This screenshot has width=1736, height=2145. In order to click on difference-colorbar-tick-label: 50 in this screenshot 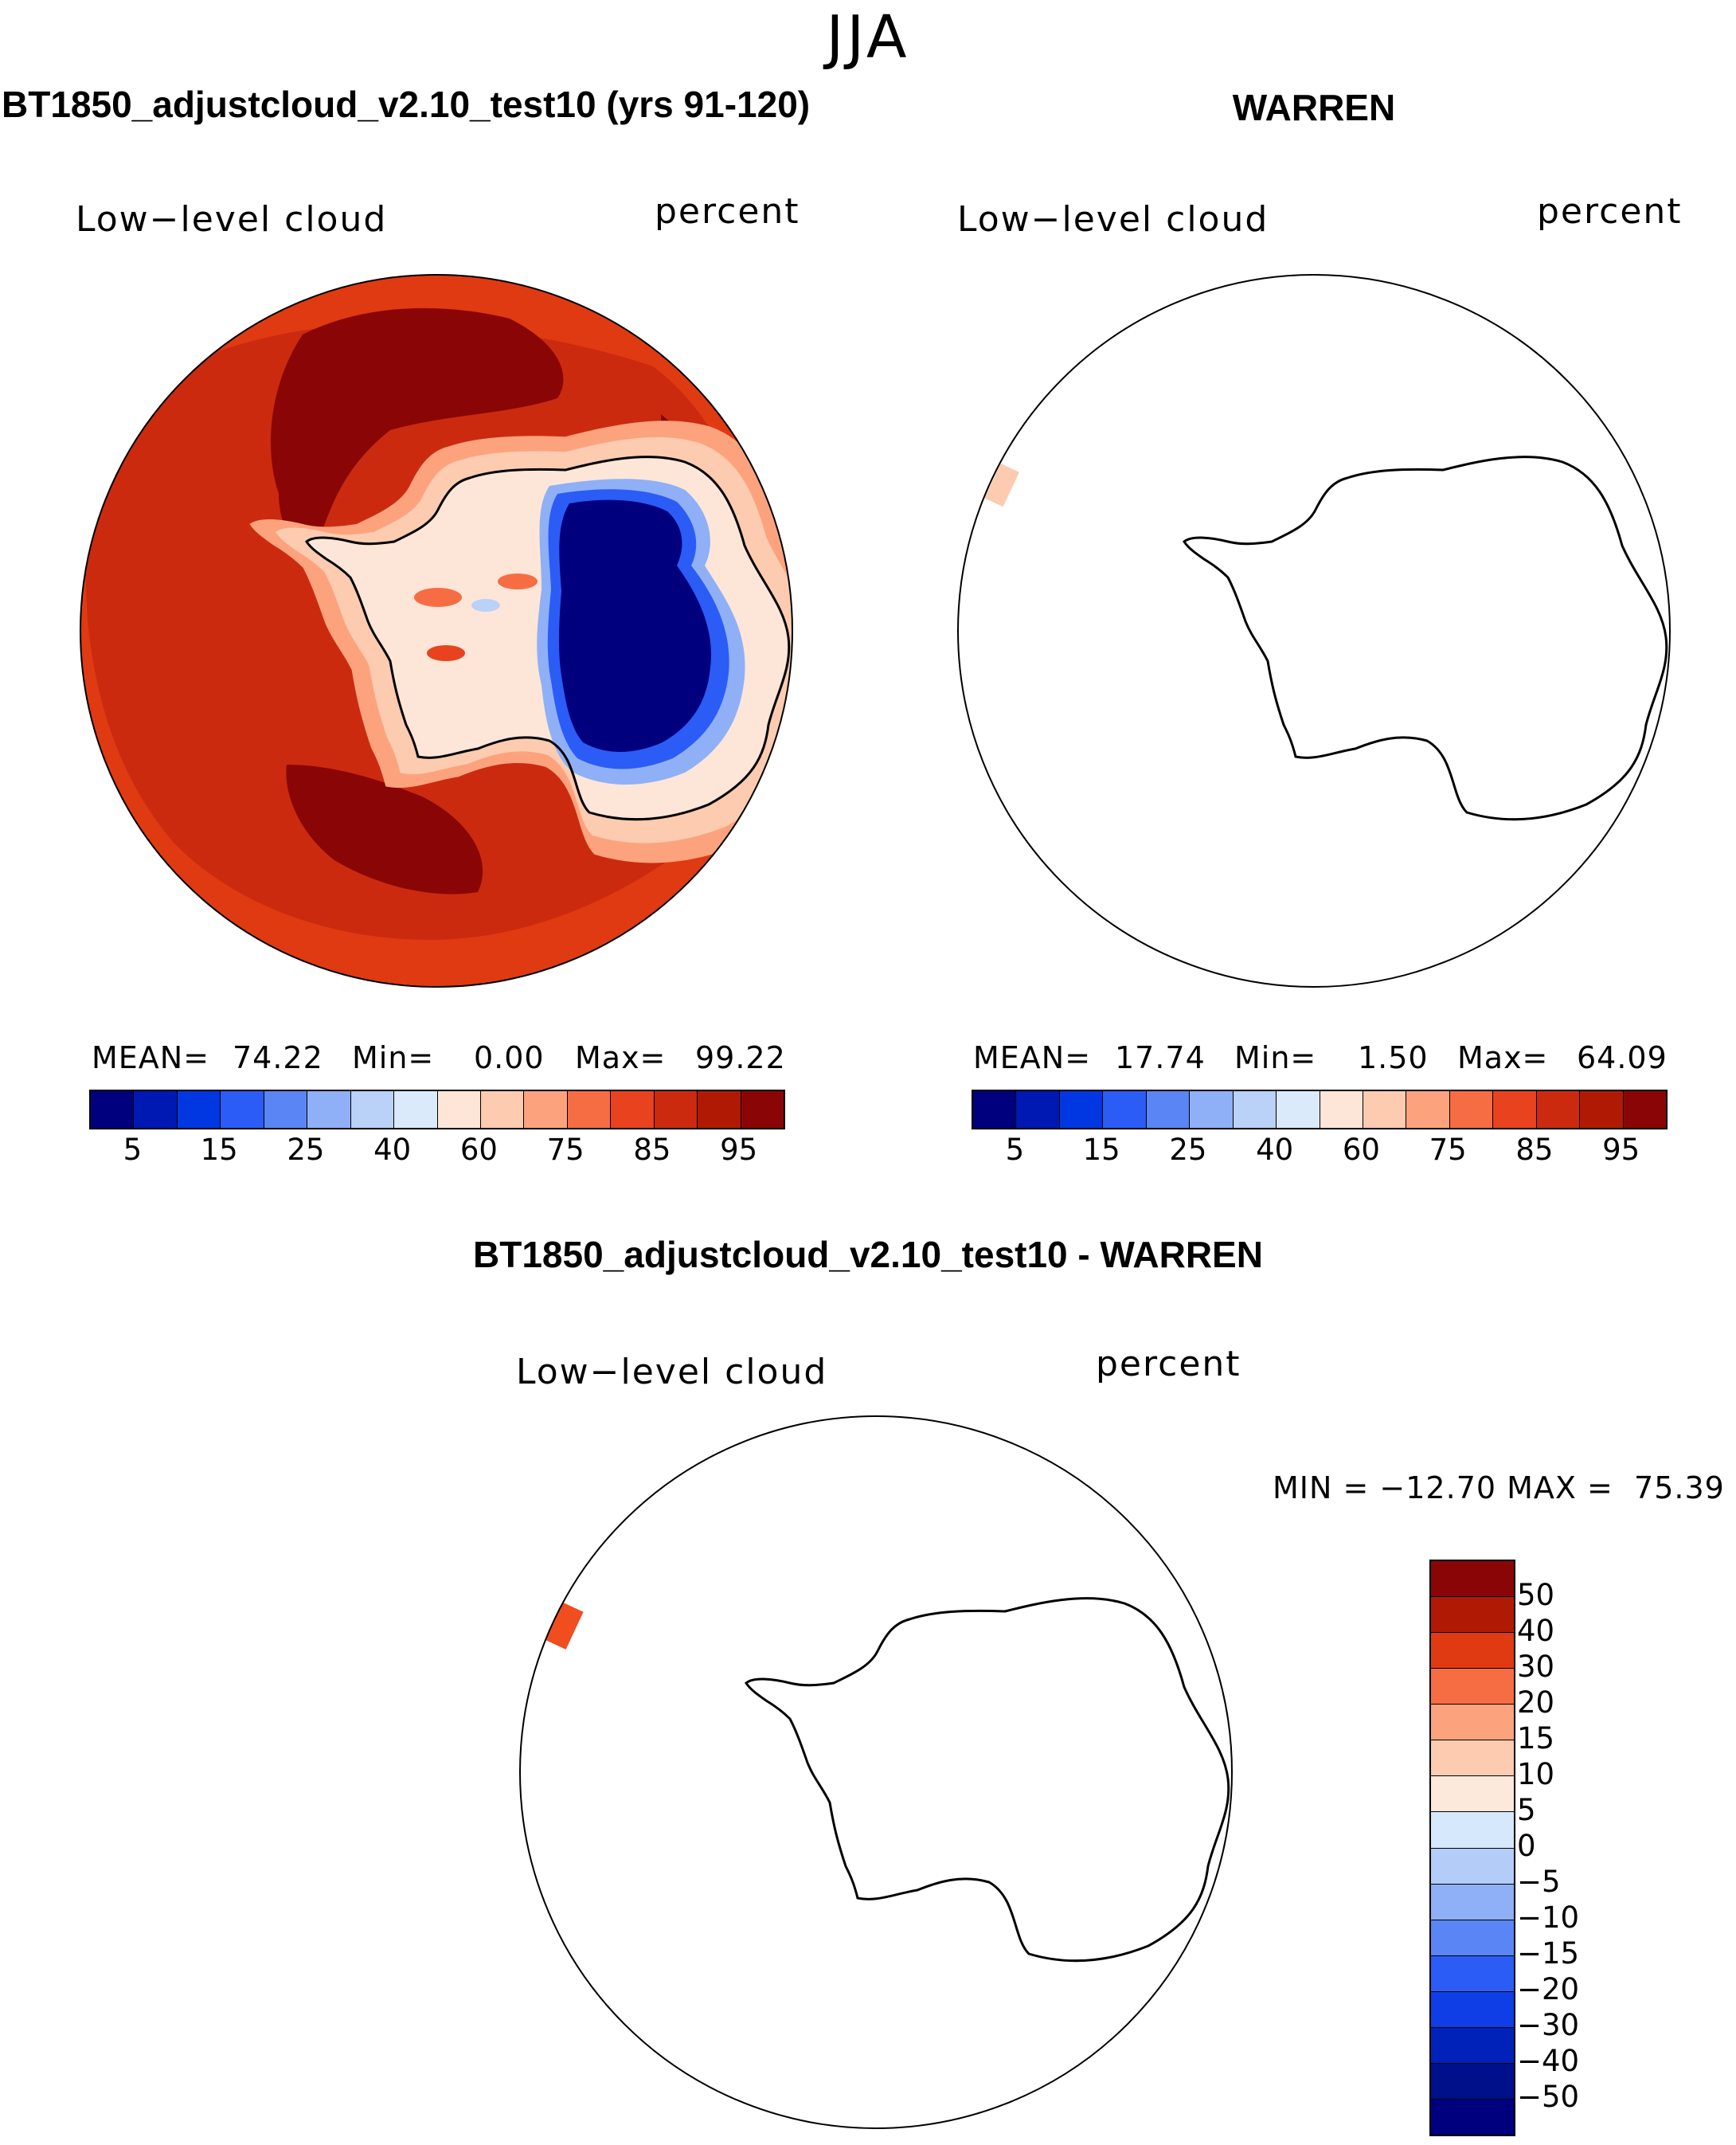, I will do `click(1536, 1595)`.